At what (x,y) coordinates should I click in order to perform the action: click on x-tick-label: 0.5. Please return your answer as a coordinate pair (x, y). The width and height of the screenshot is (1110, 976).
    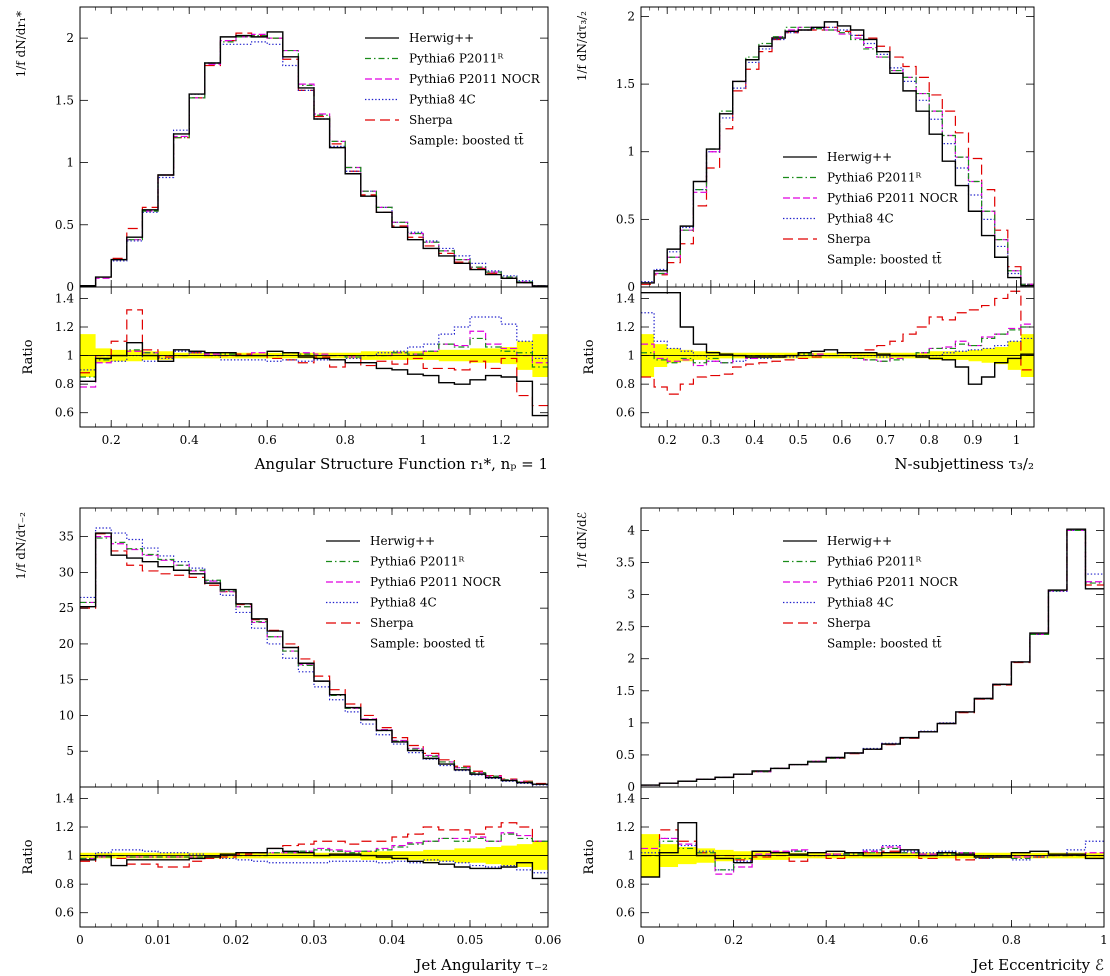
    Looking at the image, I should click on (798, 440).